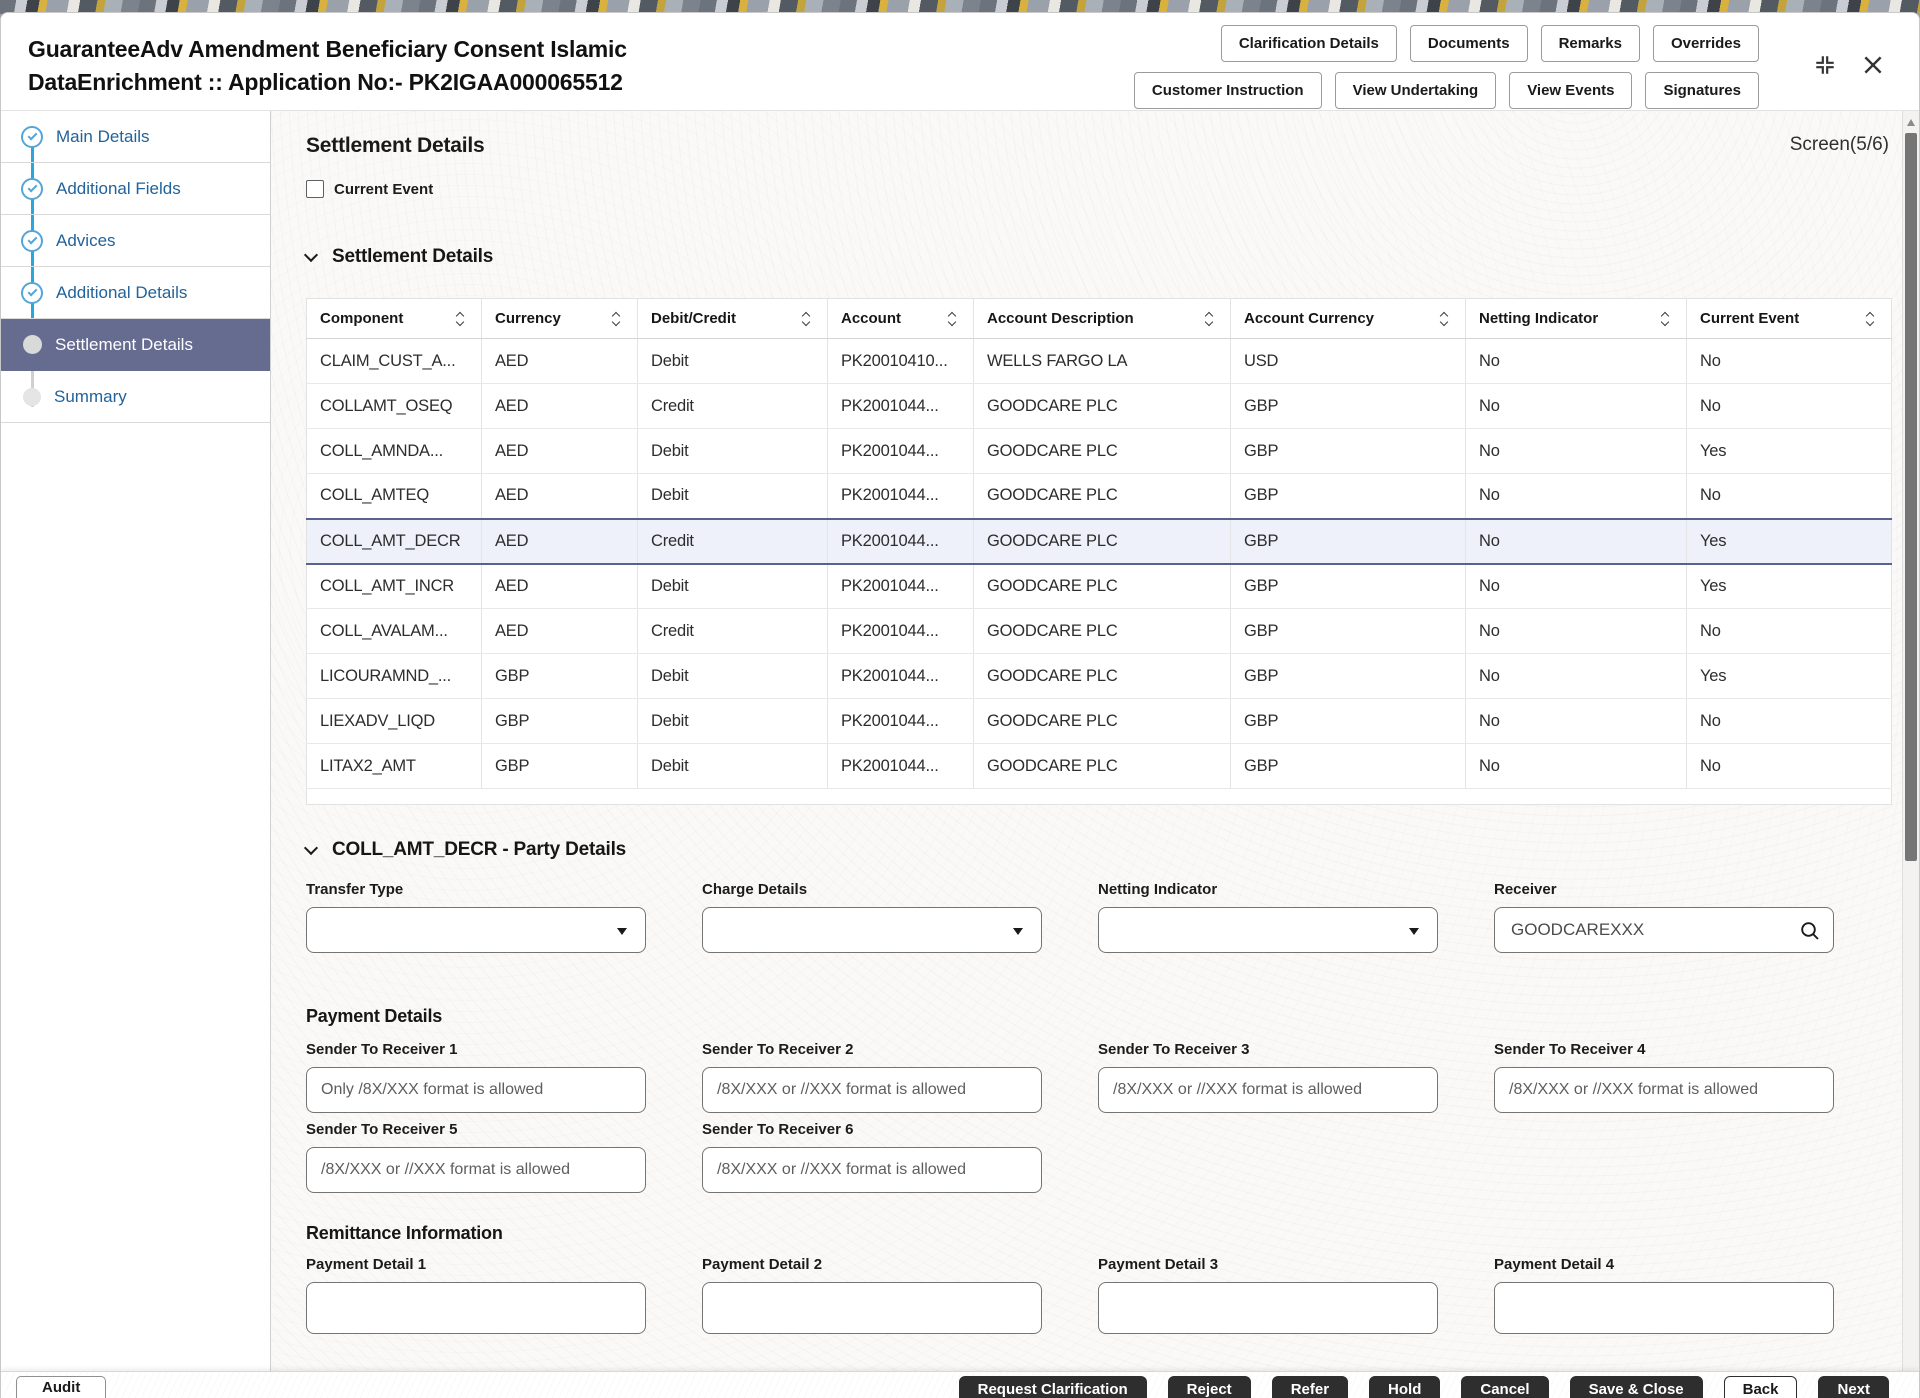 The height and width of the screenshot is (1398, 1920). Describe the element at coordinates (1525, 889) in the screenshot. I see `field-label: Receiver` at that location.